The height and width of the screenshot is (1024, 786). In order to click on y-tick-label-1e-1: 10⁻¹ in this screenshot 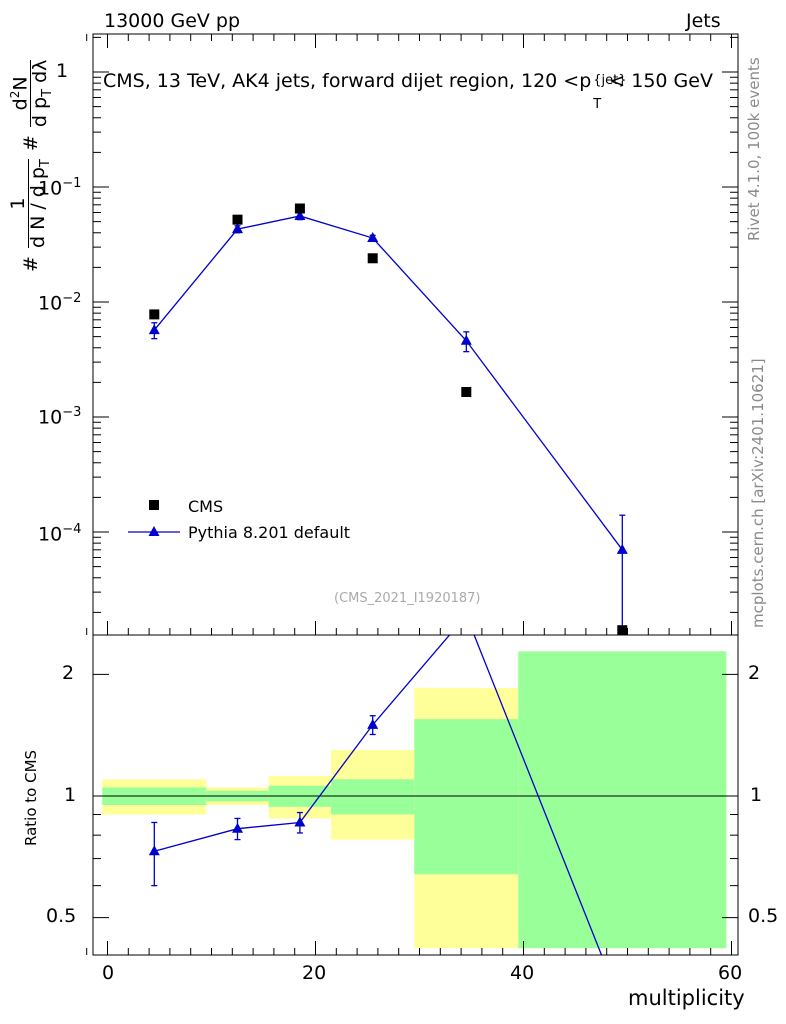, I will do `click(60, 188)`.